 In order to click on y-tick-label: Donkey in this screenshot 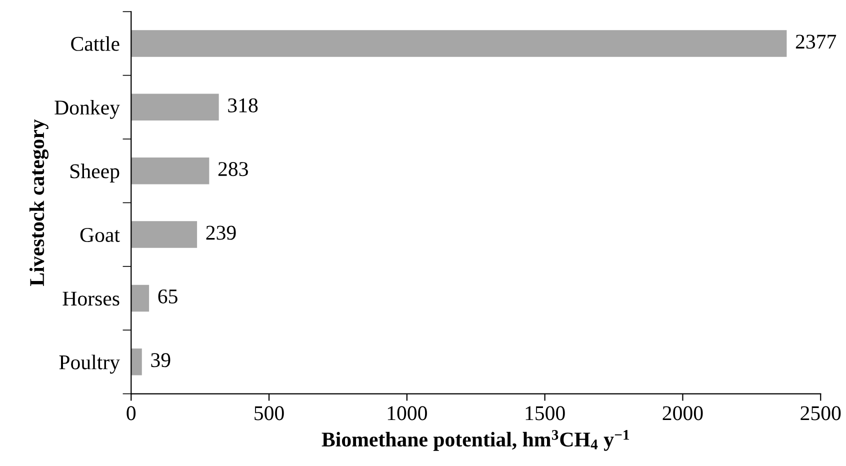, I will do `click(87, 109)`.